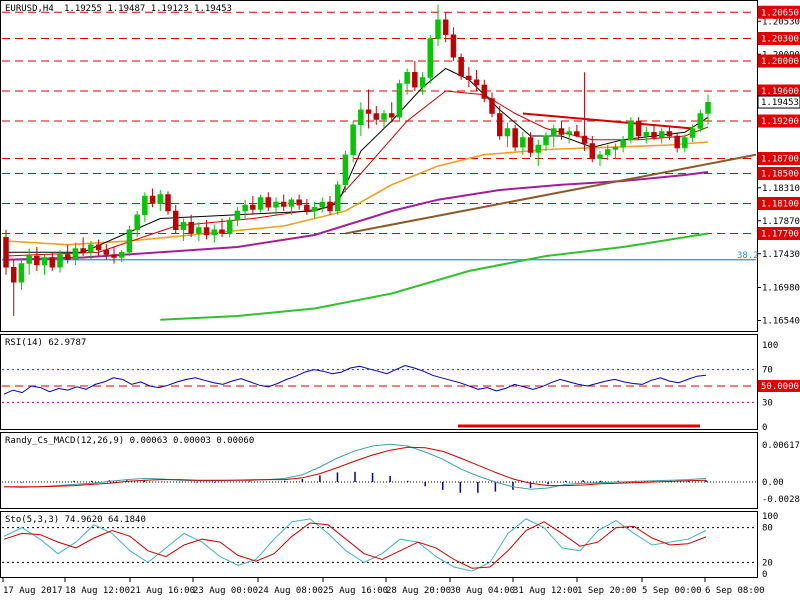 The width and height of the screenshot is (800, 600). What do you see at coordinates (434, 276) in the screenshot?
I see `ma-green-line` at bounding box center [434, 276].